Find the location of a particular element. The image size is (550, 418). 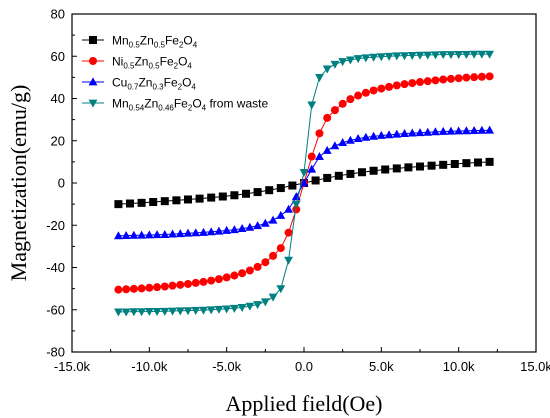

x-axis-title: Applied field(Oe) is located at coordinates (304, 403).